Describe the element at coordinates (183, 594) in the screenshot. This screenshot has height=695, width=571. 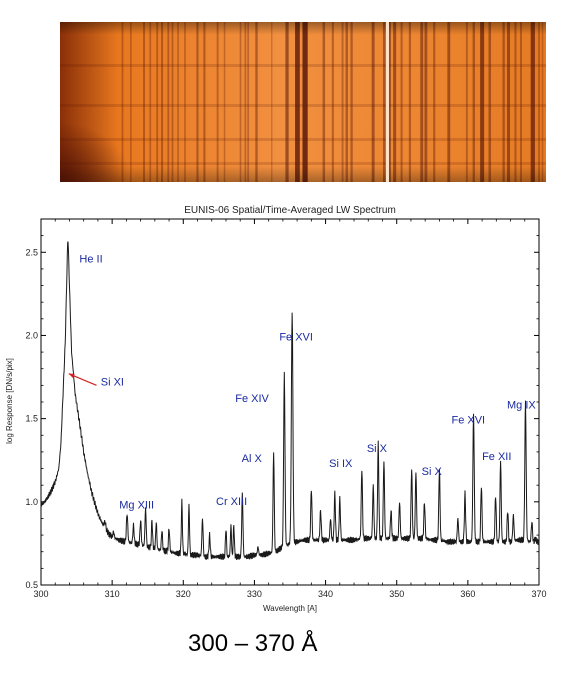
I see `x-tick-label: 320` at that location.